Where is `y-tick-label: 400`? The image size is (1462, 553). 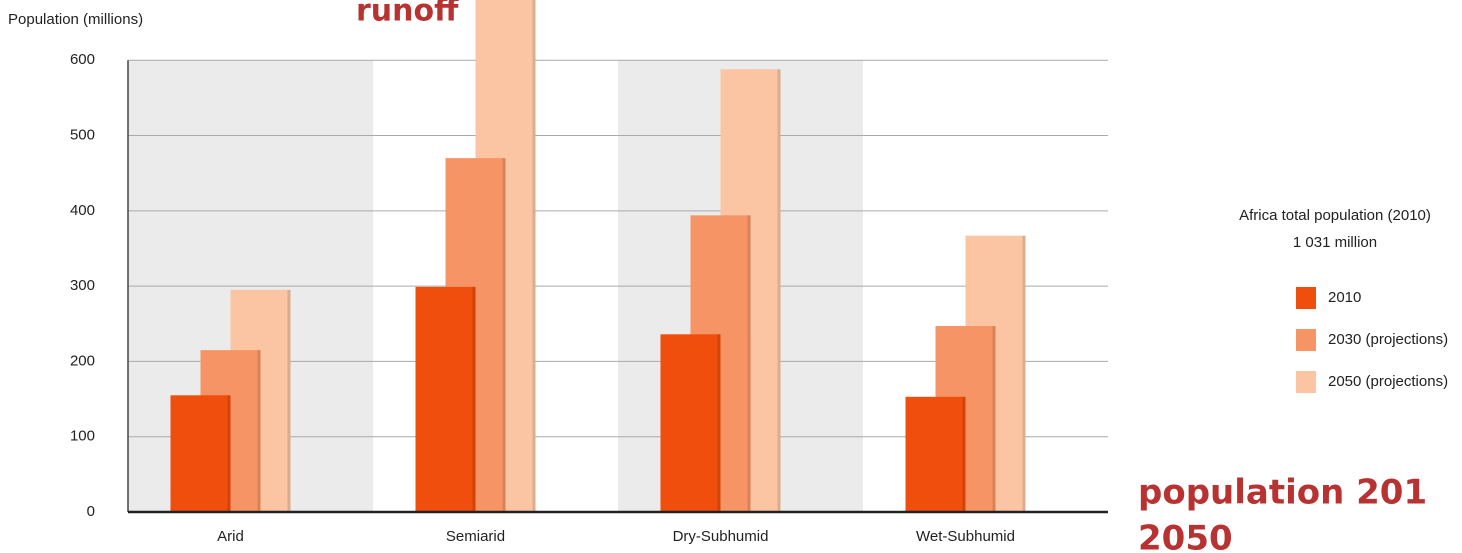 y-tick-label: 400 is located at coordinates (82, 210).